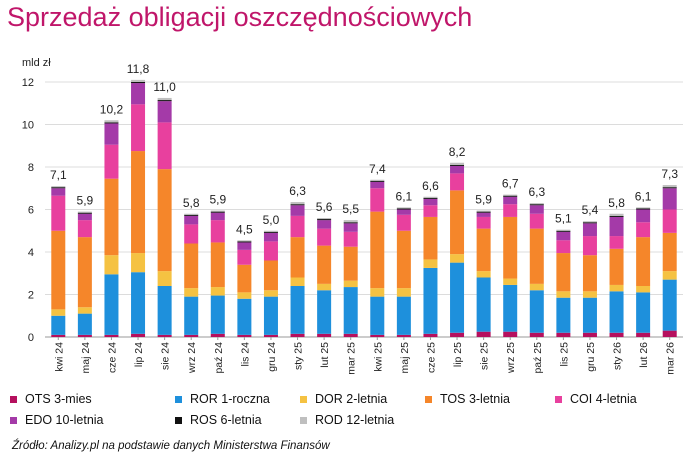  I want to click on total-label: 7,3, so click(669, 174).